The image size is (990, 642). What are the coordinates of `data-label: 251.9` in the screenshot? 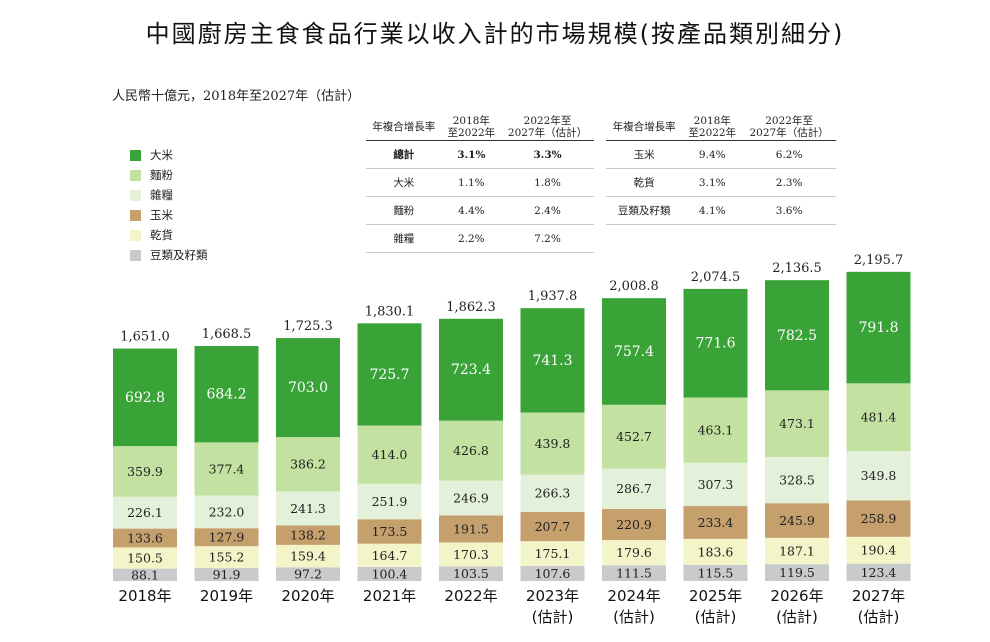 It's located at (390, 501).